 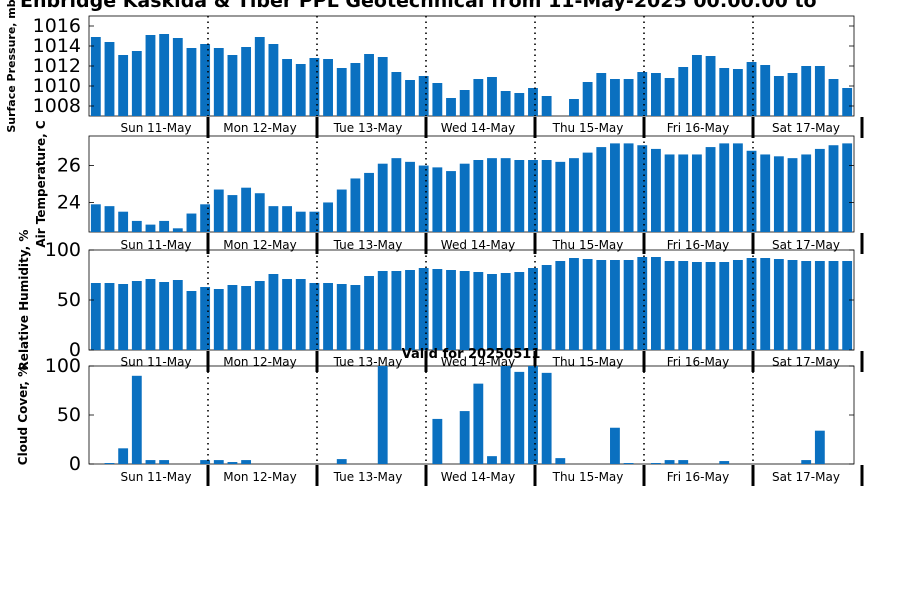 What do you see at coordinates (57, 86) in the screenshot?
I see `y-tick-label: 1010` at bounding box center [57, 86].